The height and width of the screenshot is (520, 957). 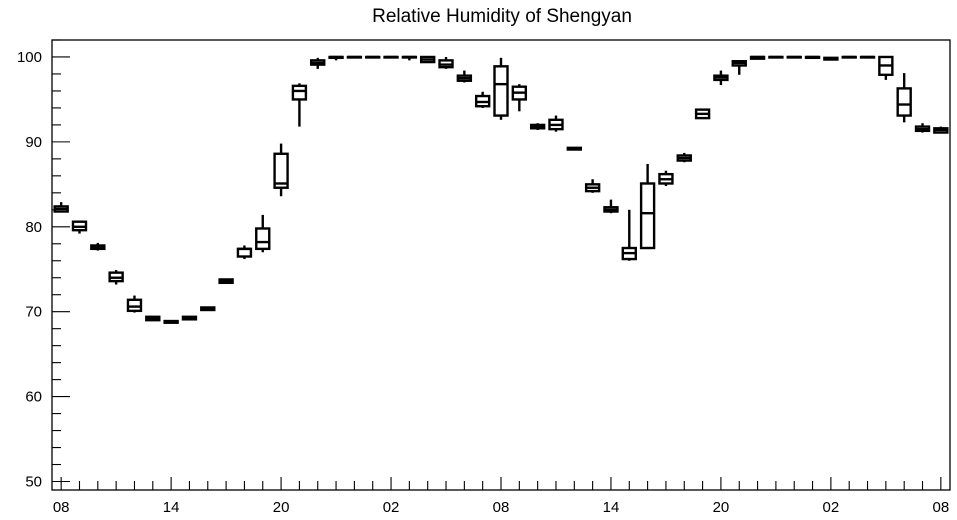 I want to click on x-axis: 08 14 20 02 08 14 20 02 08, so click(x=501, y=496).